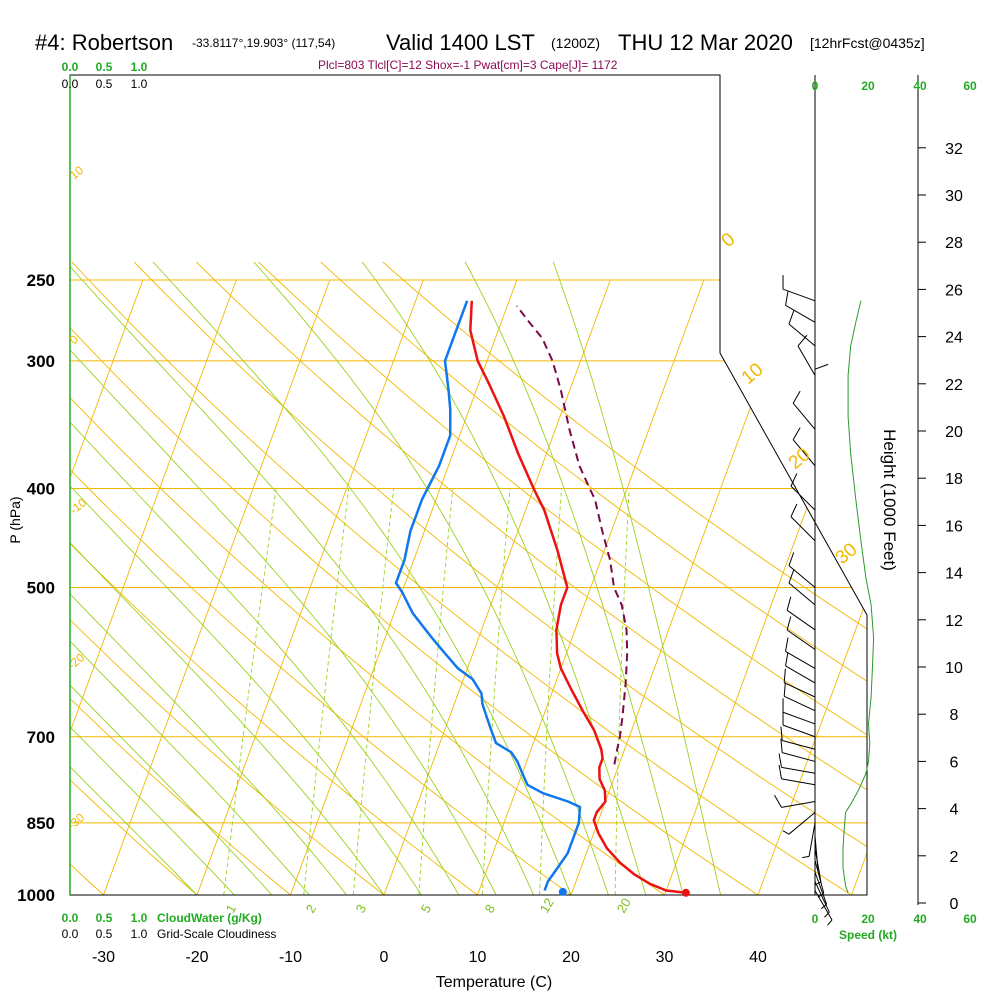 The height and width of the screenshot is (1000, 1000). What do you see at coordinates (954, 196) in the screenshot?
I see `height-tick-label: 30` at bounding box center [954, 196].